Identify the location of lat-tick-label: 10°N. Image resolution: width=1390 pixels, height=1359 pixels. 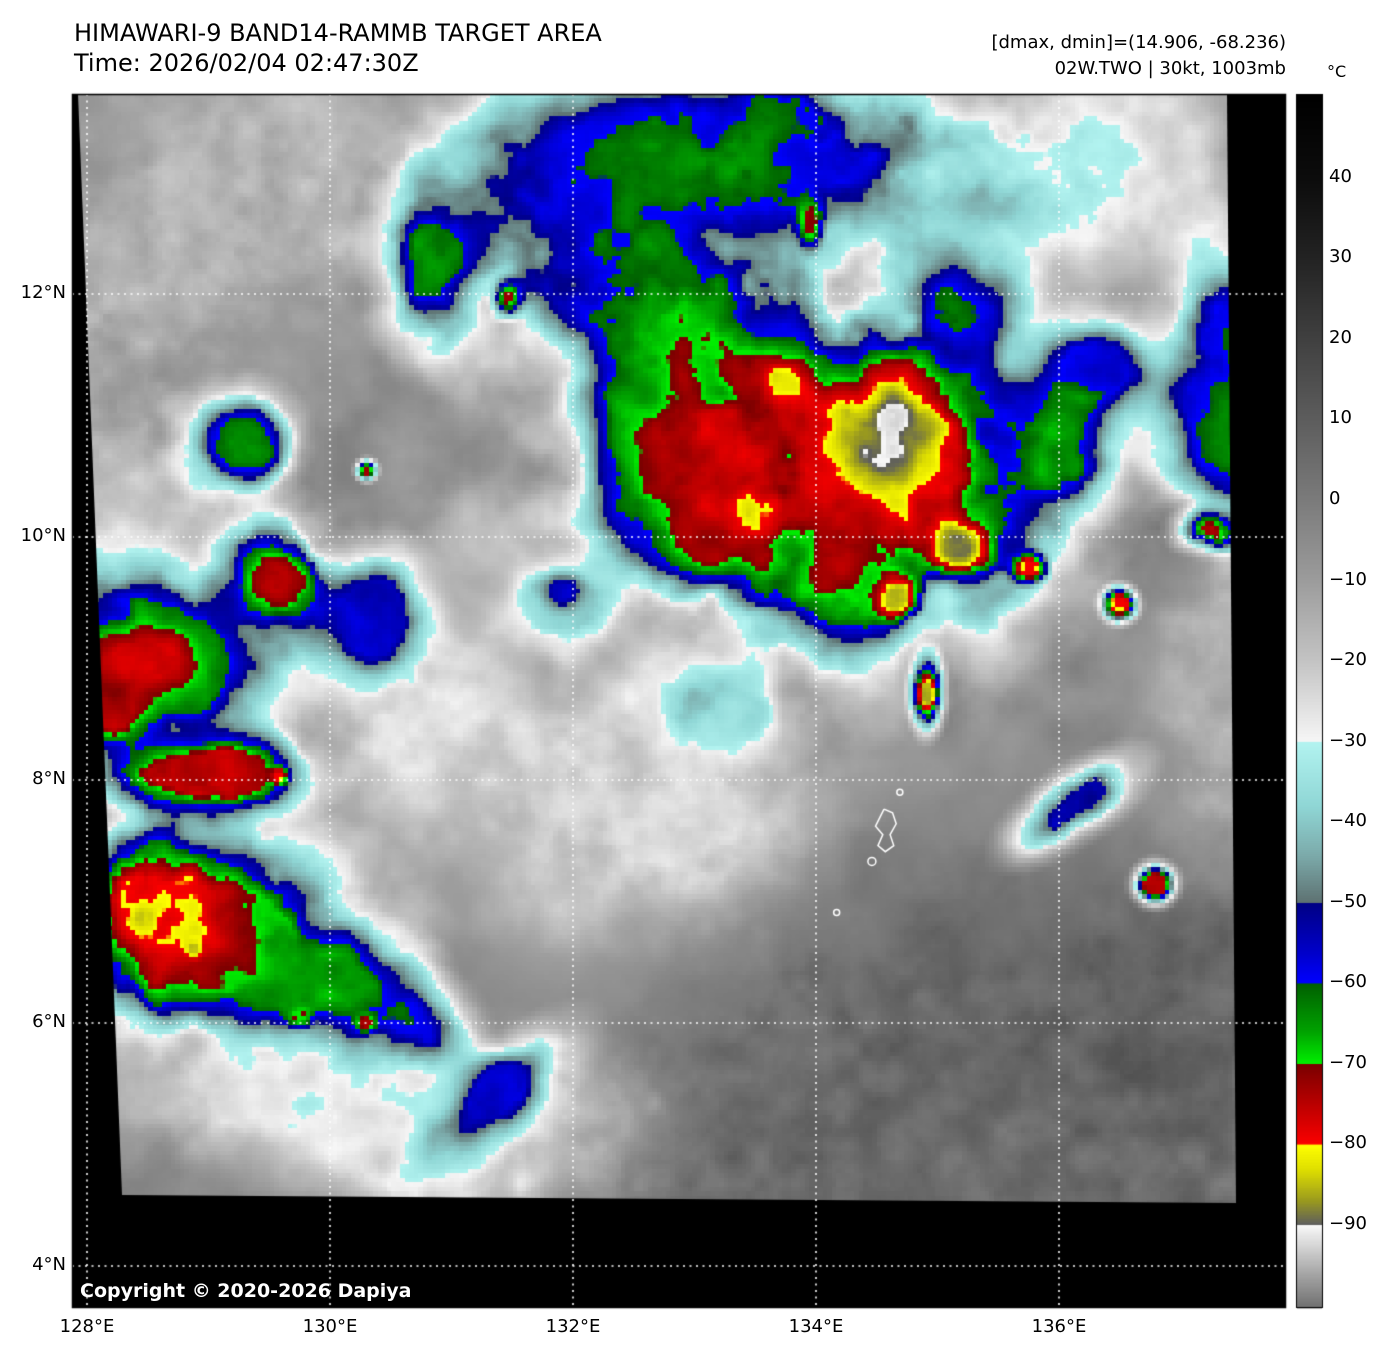
(43, 535).